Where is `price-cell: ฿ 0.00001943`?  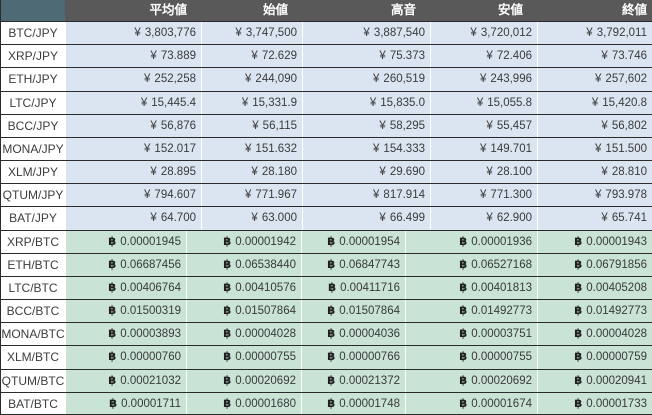 price-cell: ฿ 0.00001943 is located at coordinates (594, 241).